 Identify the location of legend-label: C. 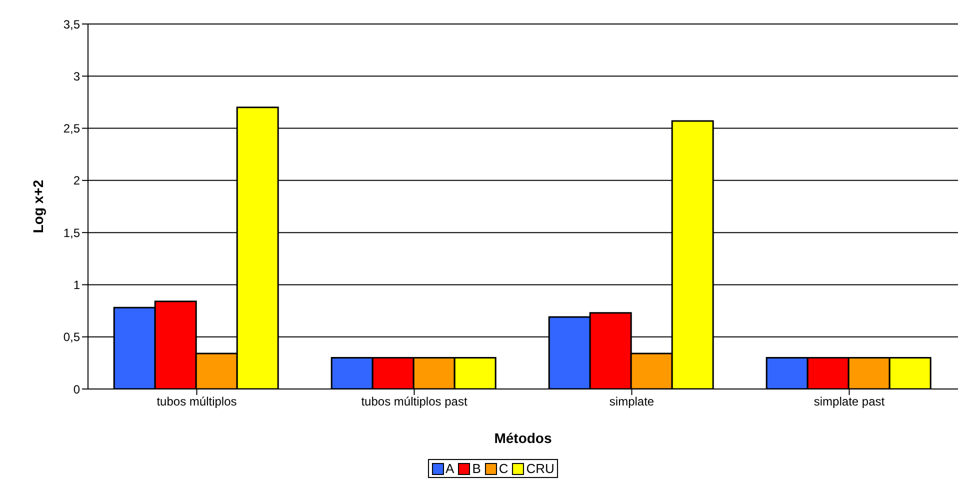
(503, 468).